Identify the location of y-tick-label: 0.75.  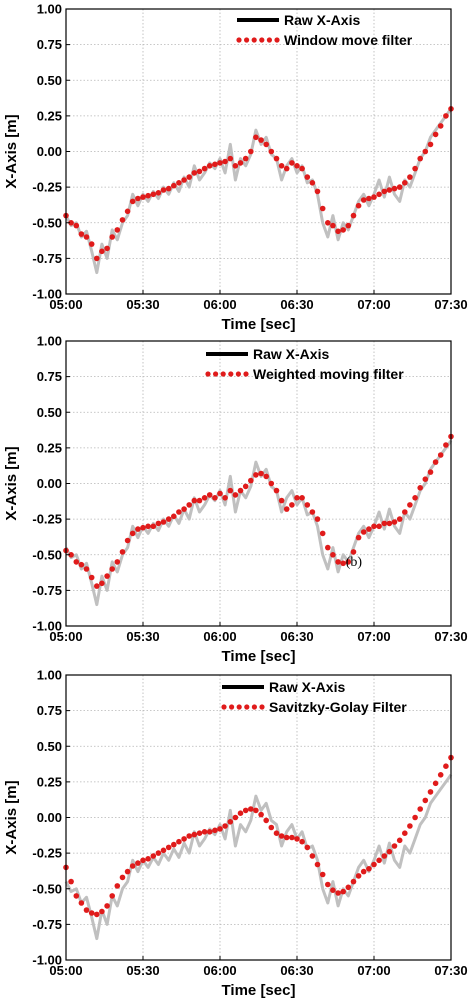
(49, 376).